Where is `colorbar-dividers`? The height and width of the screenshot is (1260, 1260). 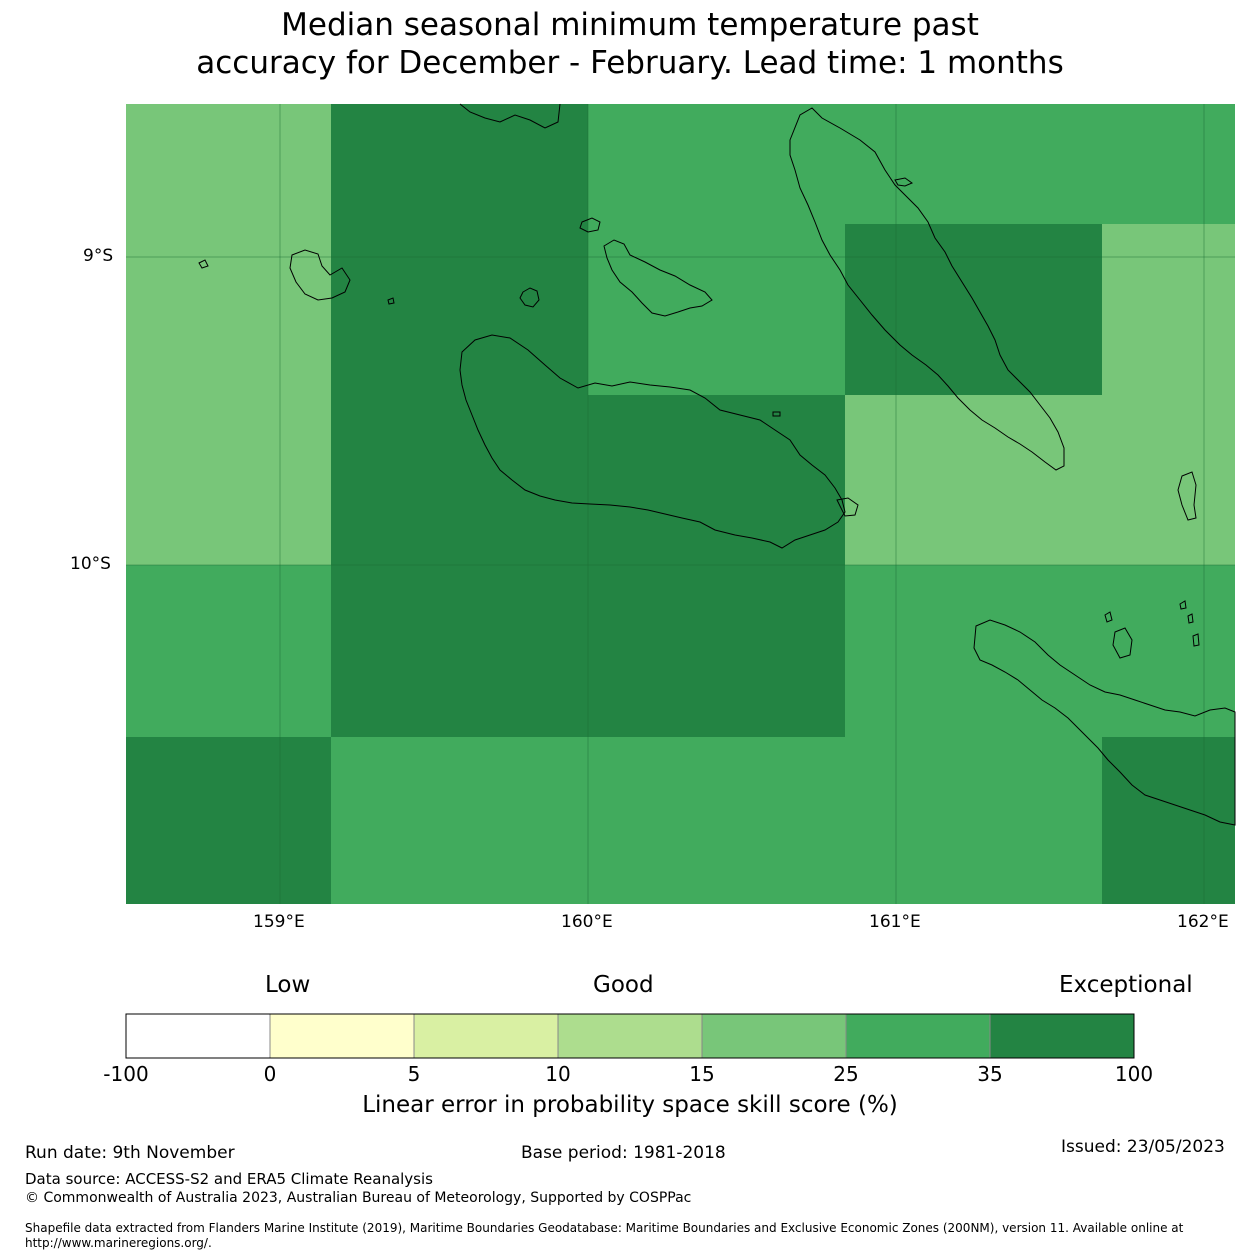 colorbar-dividers is located at coordinates (630, 1036).